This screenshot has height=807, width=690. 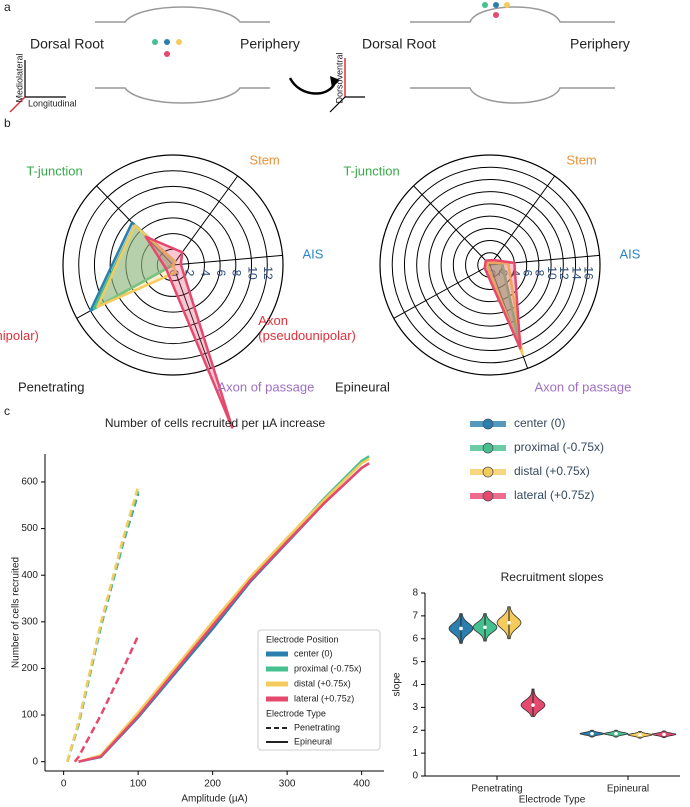 What do you see at coordinates (589, 273) in the screenshot?
I see `radial-tick-label: 16` at bounding box center [589, 273].